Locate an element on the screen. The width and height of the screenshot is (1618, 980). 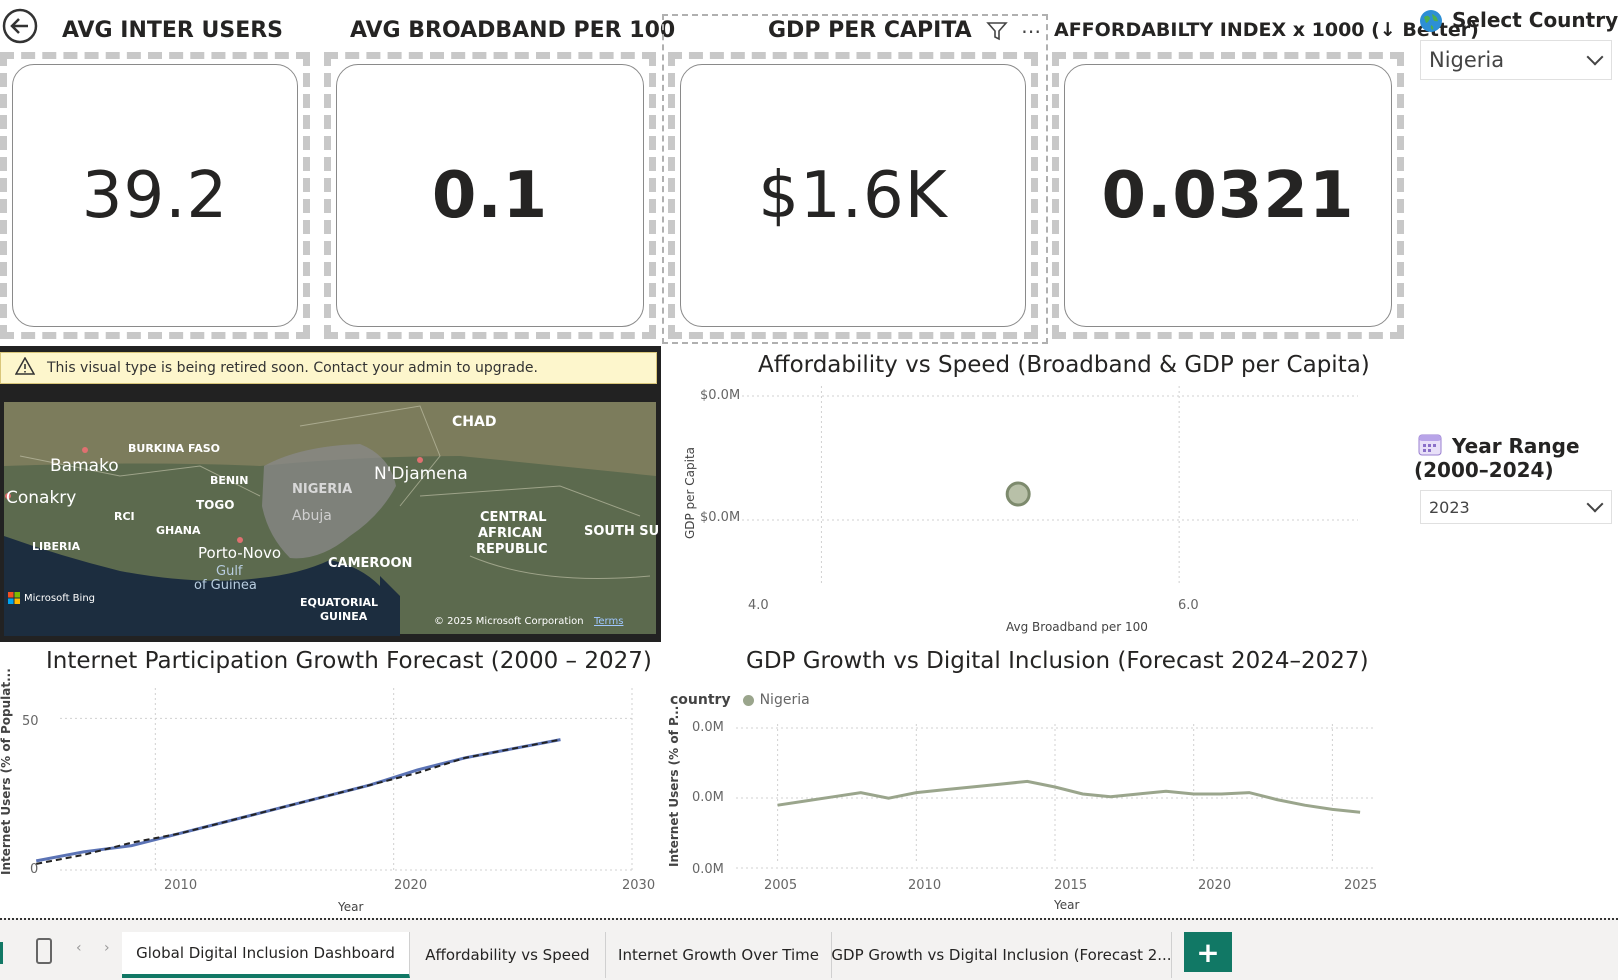
gdp-legend-item: Nigeria is located at coordinates (784, 700).